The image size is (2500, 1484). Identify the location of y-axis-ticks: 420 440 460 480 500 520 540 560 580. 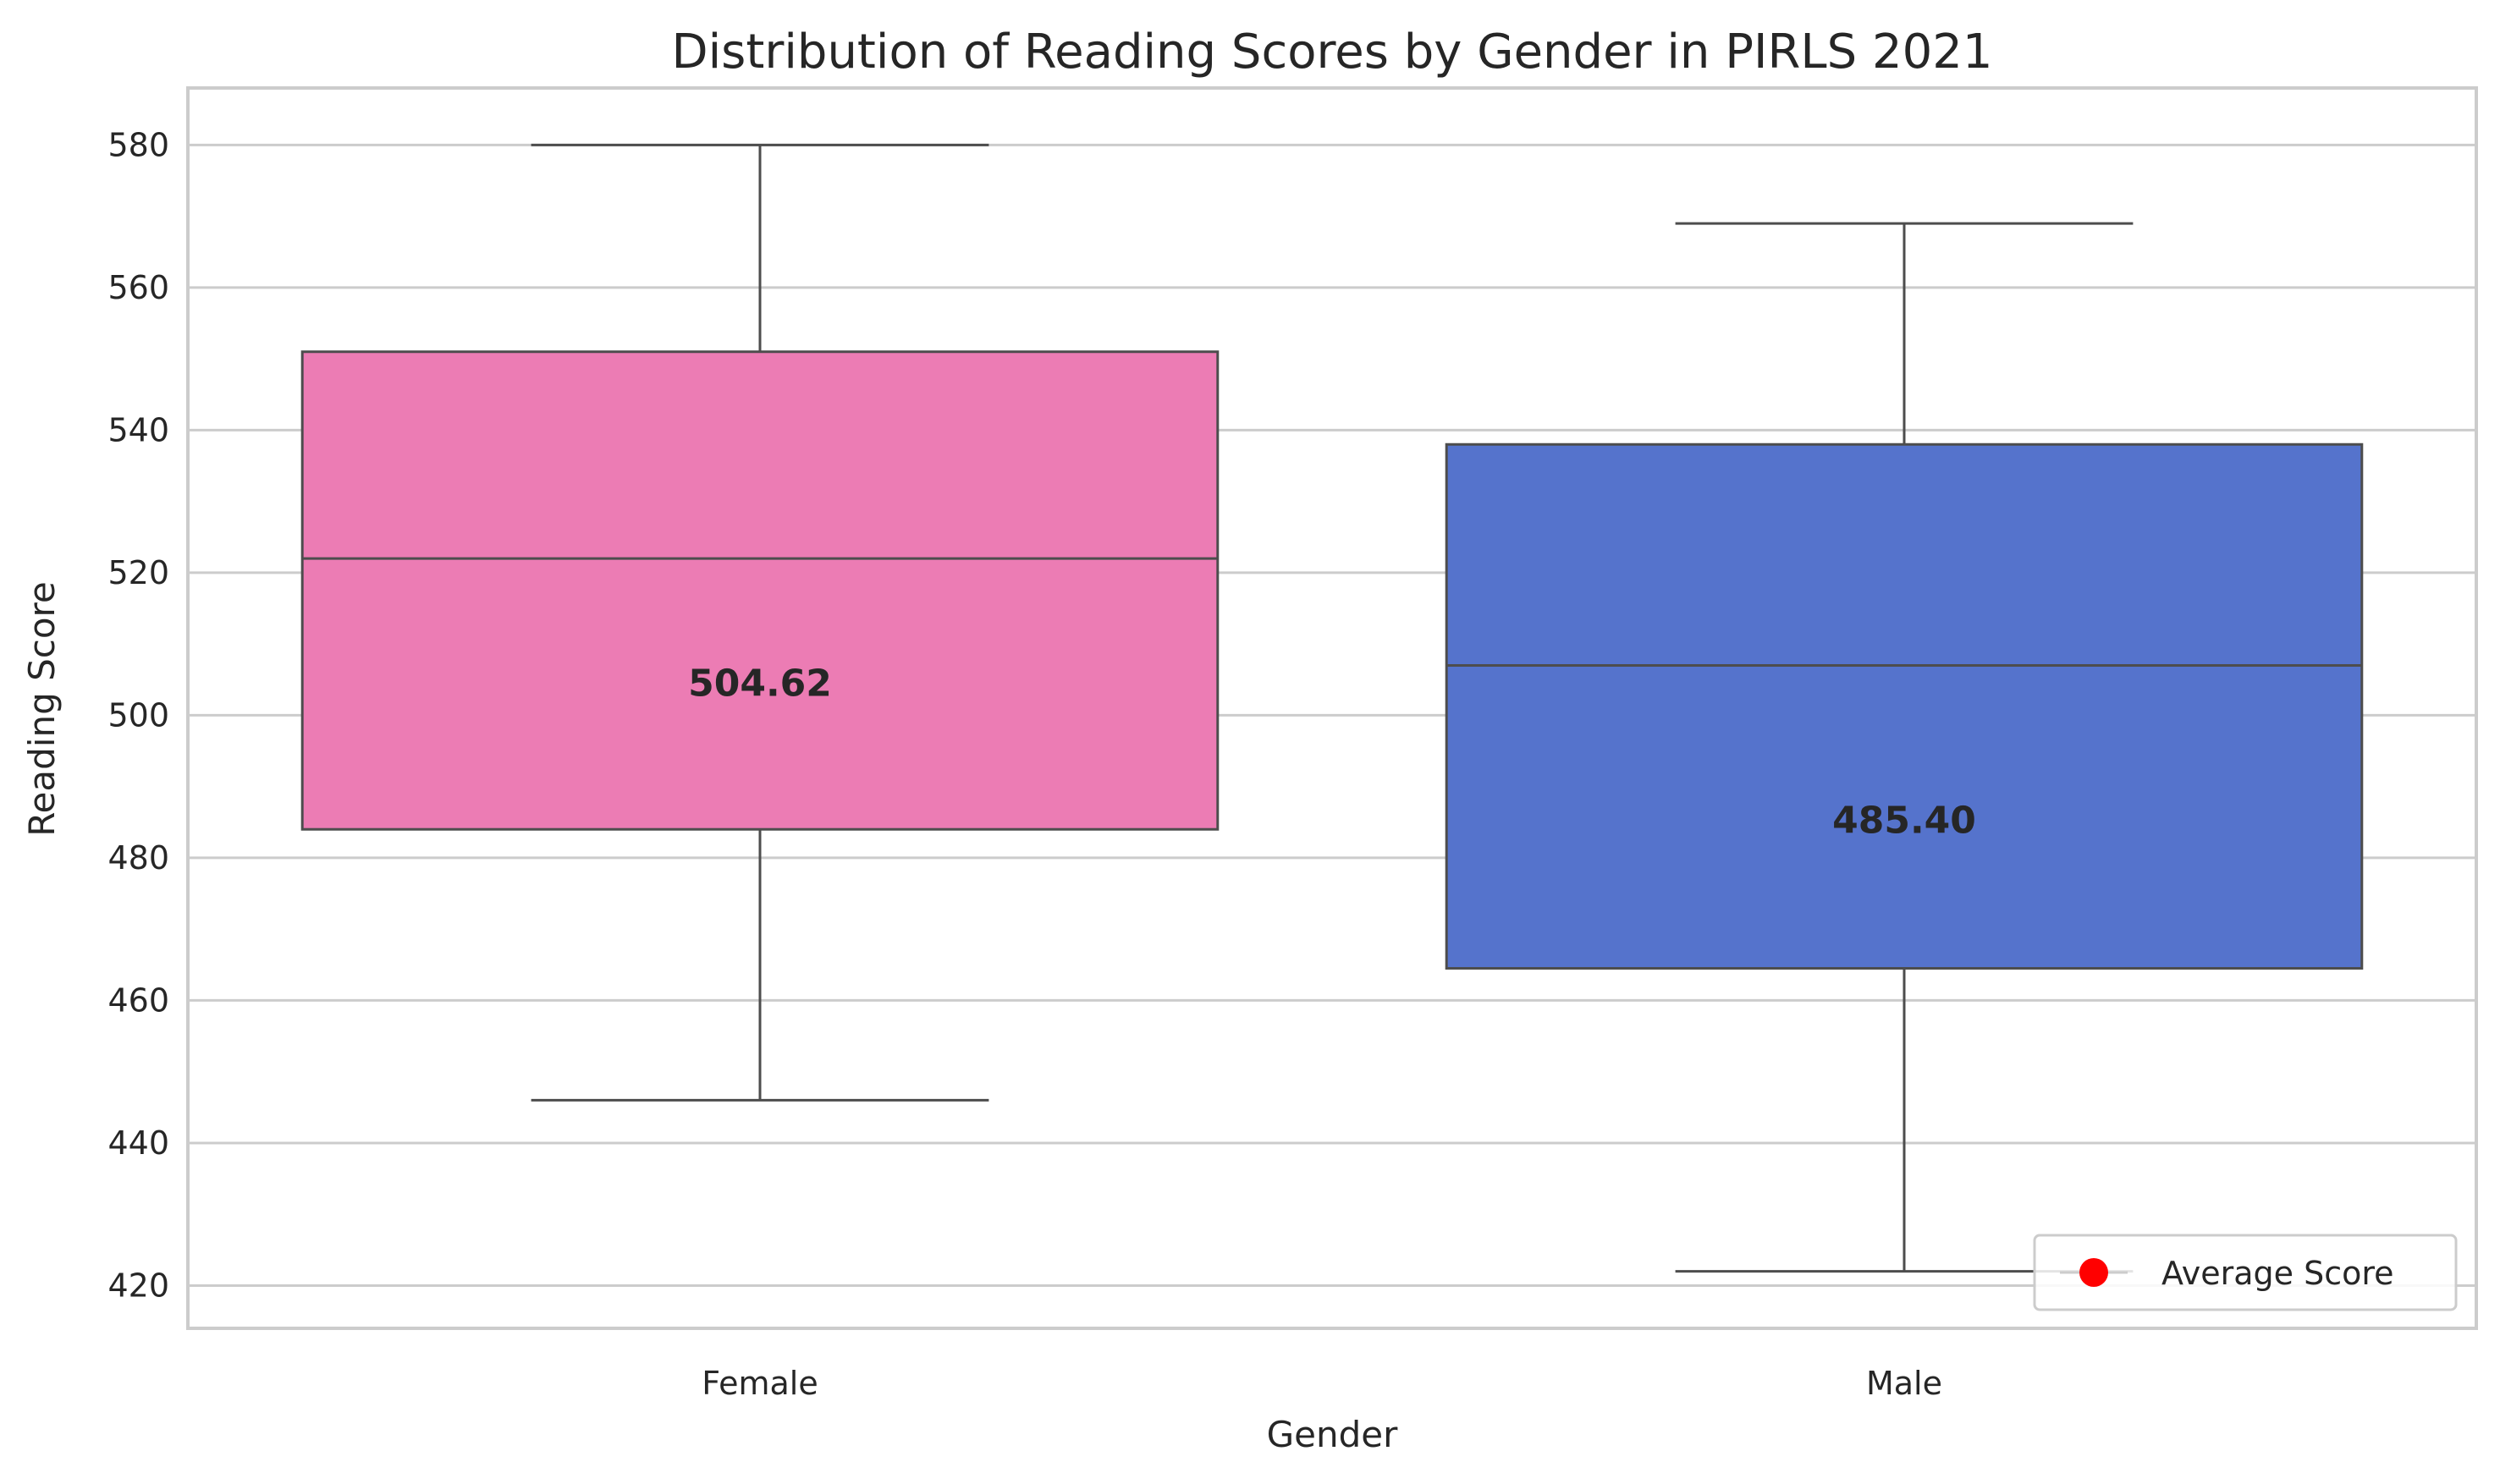
(138, 715).